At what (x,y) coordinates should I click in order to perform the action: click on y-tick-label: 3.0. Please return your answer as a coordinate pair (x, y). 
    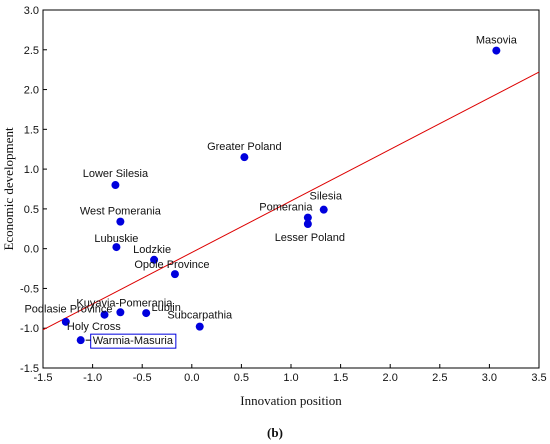
    Looking at the image, I should click on (31, 11).